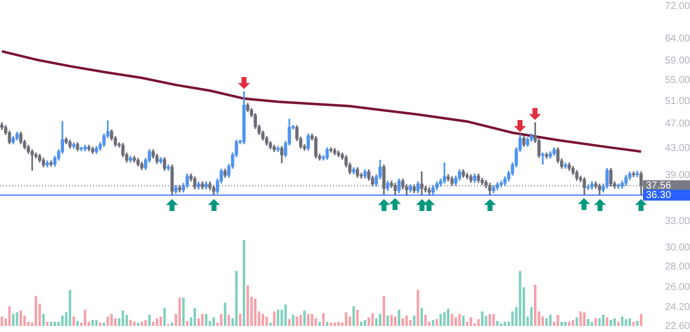  What do you see at coordinates (659, 186) in the screenshot?
I see `ref-line-label: 37.56` at bounding box center [659, 186].